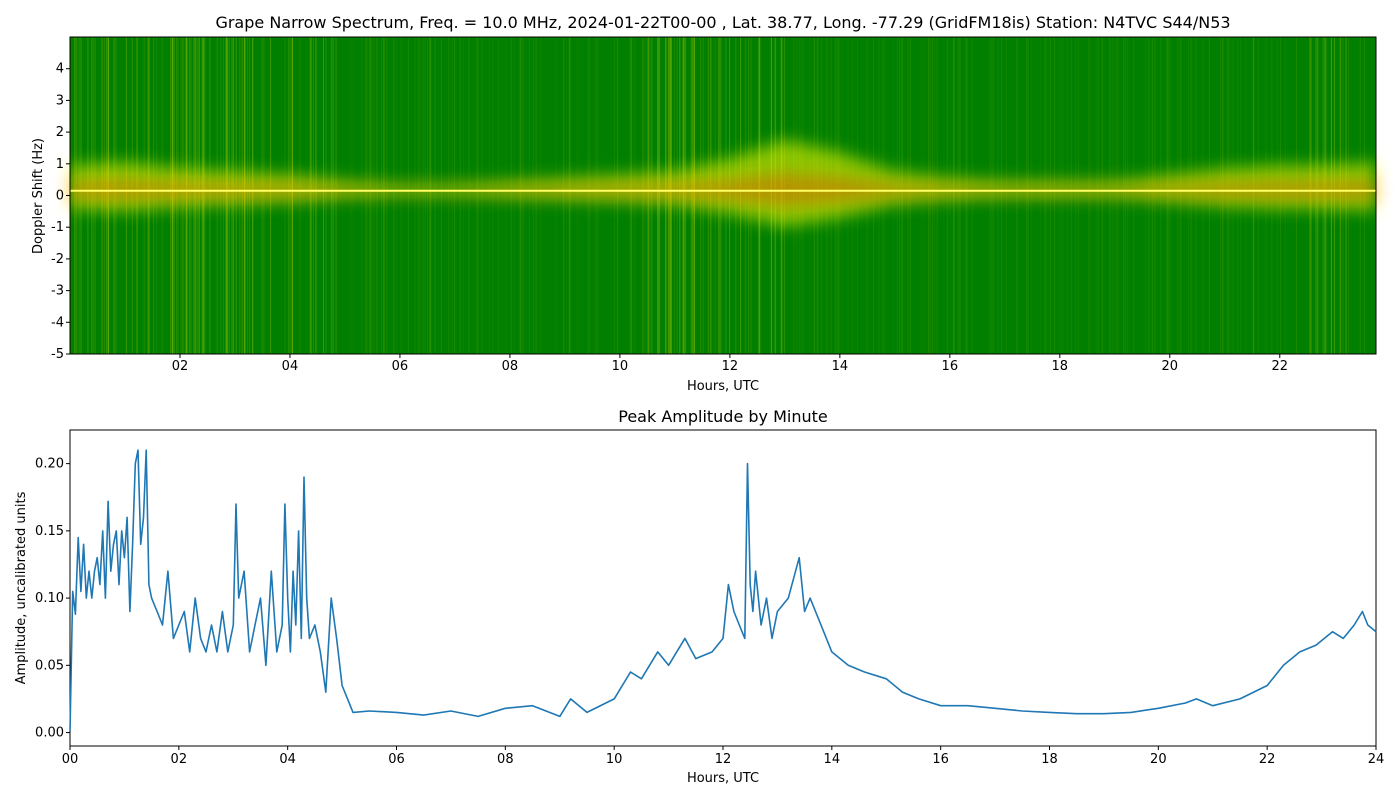 The height and width of the screenshot is (800, 1400). Describe the element at coordinates (723, 386) in the screenshot. I see `spectrogram-xlabel: Hours, UTC` at that location.